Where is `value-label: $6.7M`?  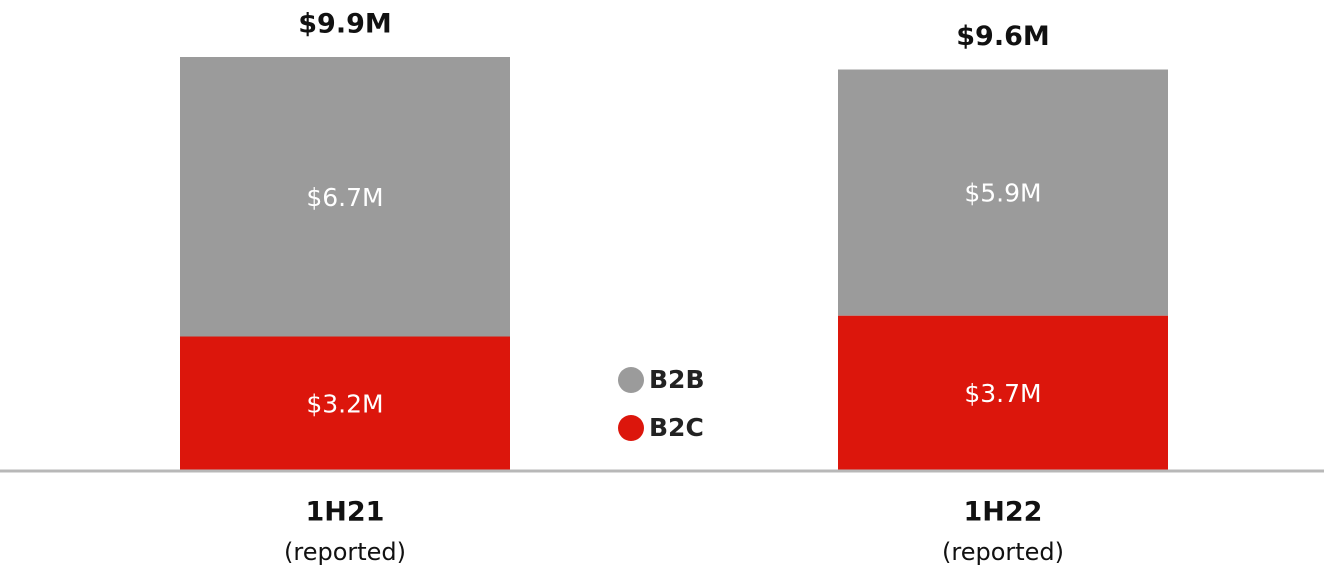 value-label: $6.7M is located at coordinates (344, 197).